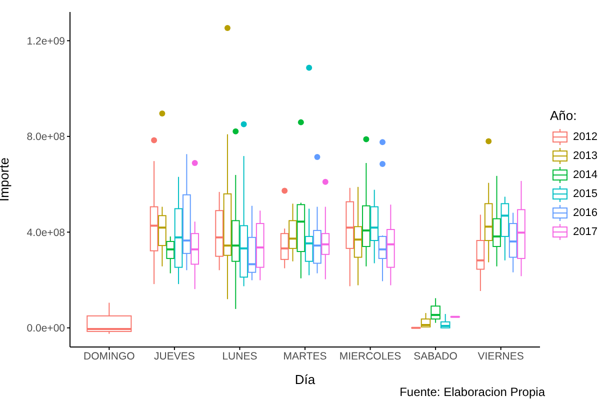 This screenshot has height=400, width=603. Describe the element at coordinates (564, 115) in the screenshot. I see `legend-title: Año:` at that location.